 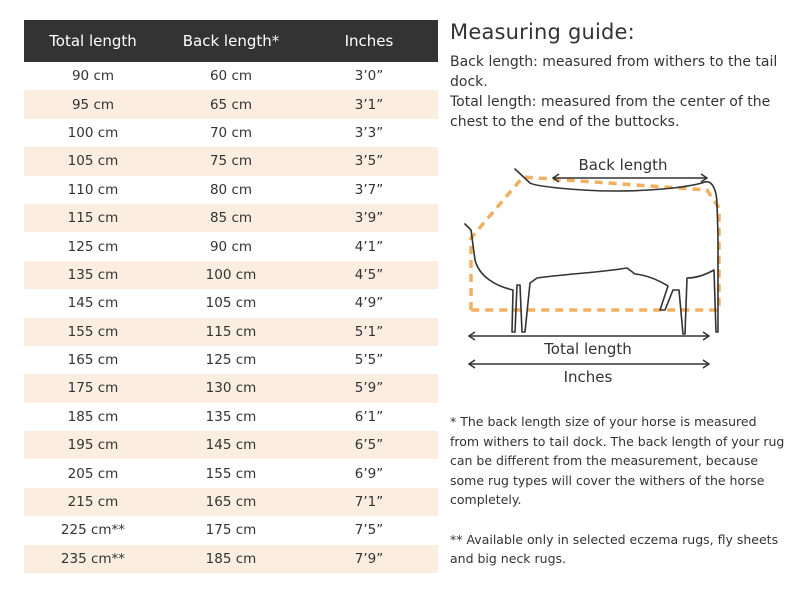 I want to click on table-row: 225 cm** 175 cm 7’5”, so click(x=231, y=530).